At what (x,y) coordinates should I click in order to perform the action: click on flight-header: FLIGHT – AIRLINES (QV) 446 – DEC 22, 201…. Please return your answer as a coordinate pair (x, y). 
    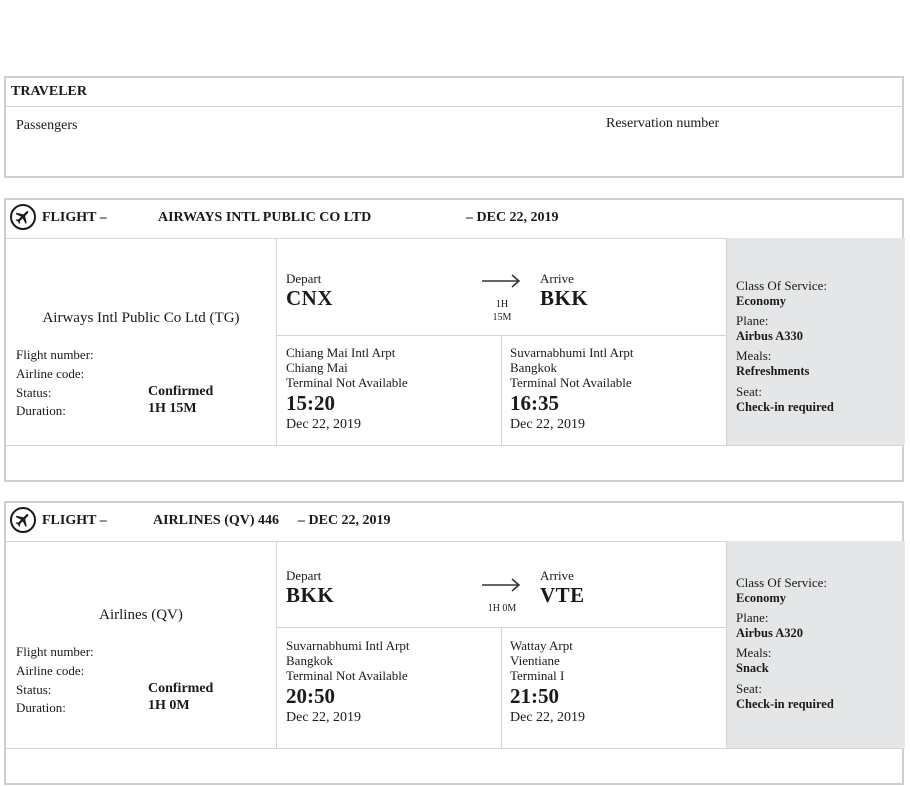
    Looking at the image, I should click on (454, 522).